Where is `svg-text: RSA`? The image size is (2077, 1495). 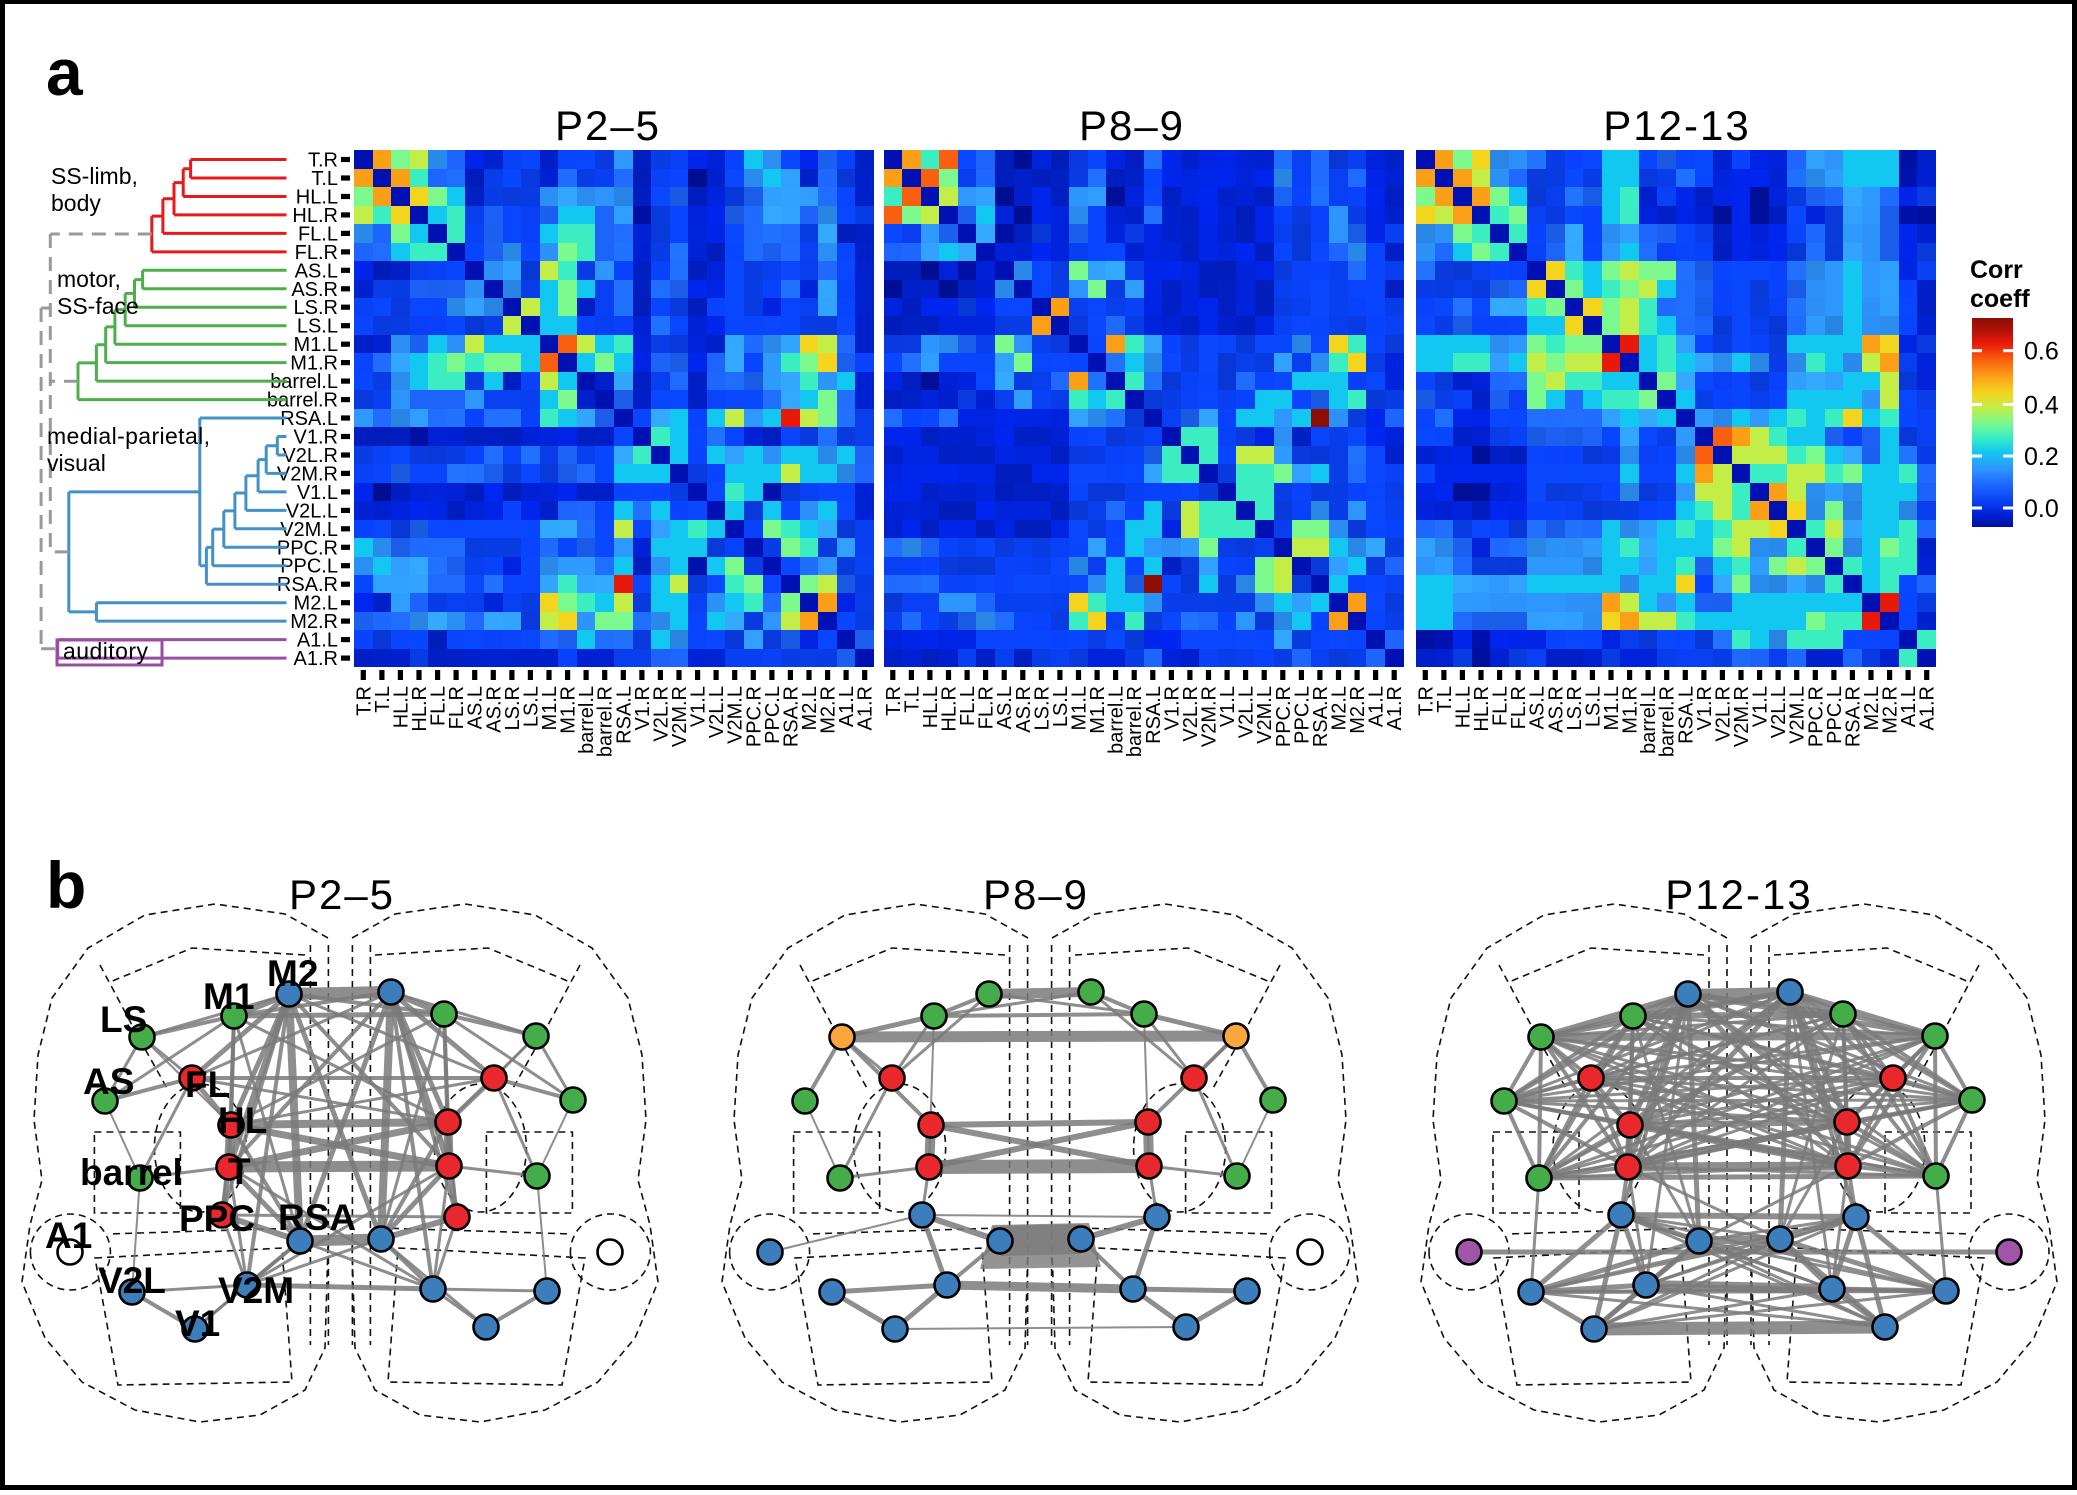
svg-text: RSA is located at coordinates (317, 1217).